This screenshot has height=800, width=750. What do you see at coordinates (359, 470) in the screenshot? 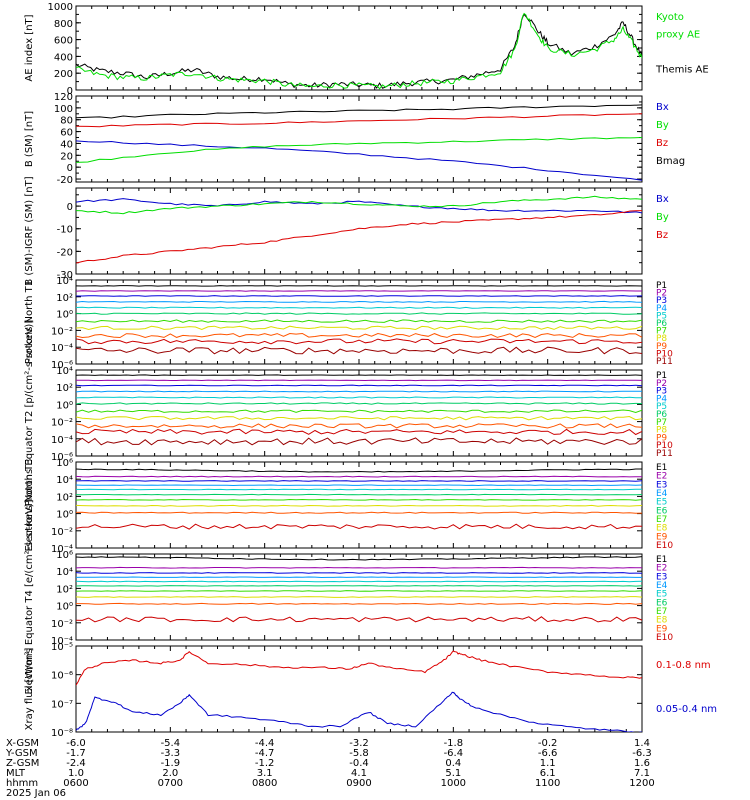
I see `series-line-e1` at bounding box center [359, 470].